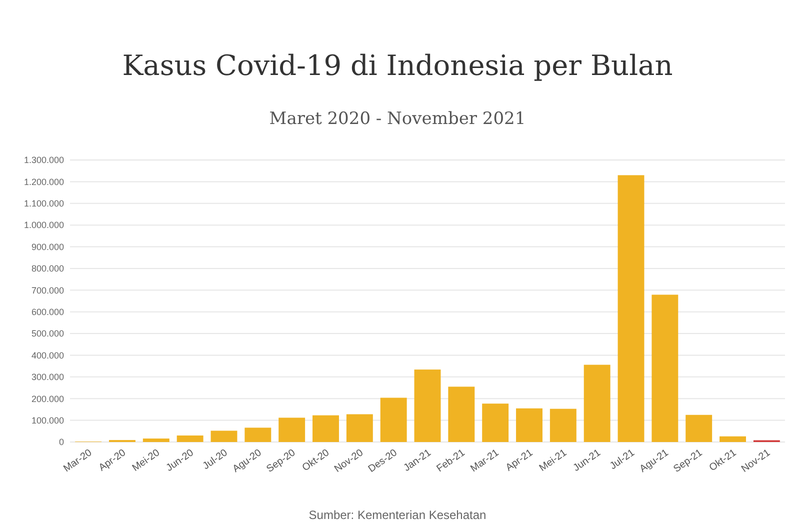 This screenshot has width=795, height=529. Describe the element at coordinates (47, 269) in the screenshot. I see `y-tick-label: 800.000` at that location.